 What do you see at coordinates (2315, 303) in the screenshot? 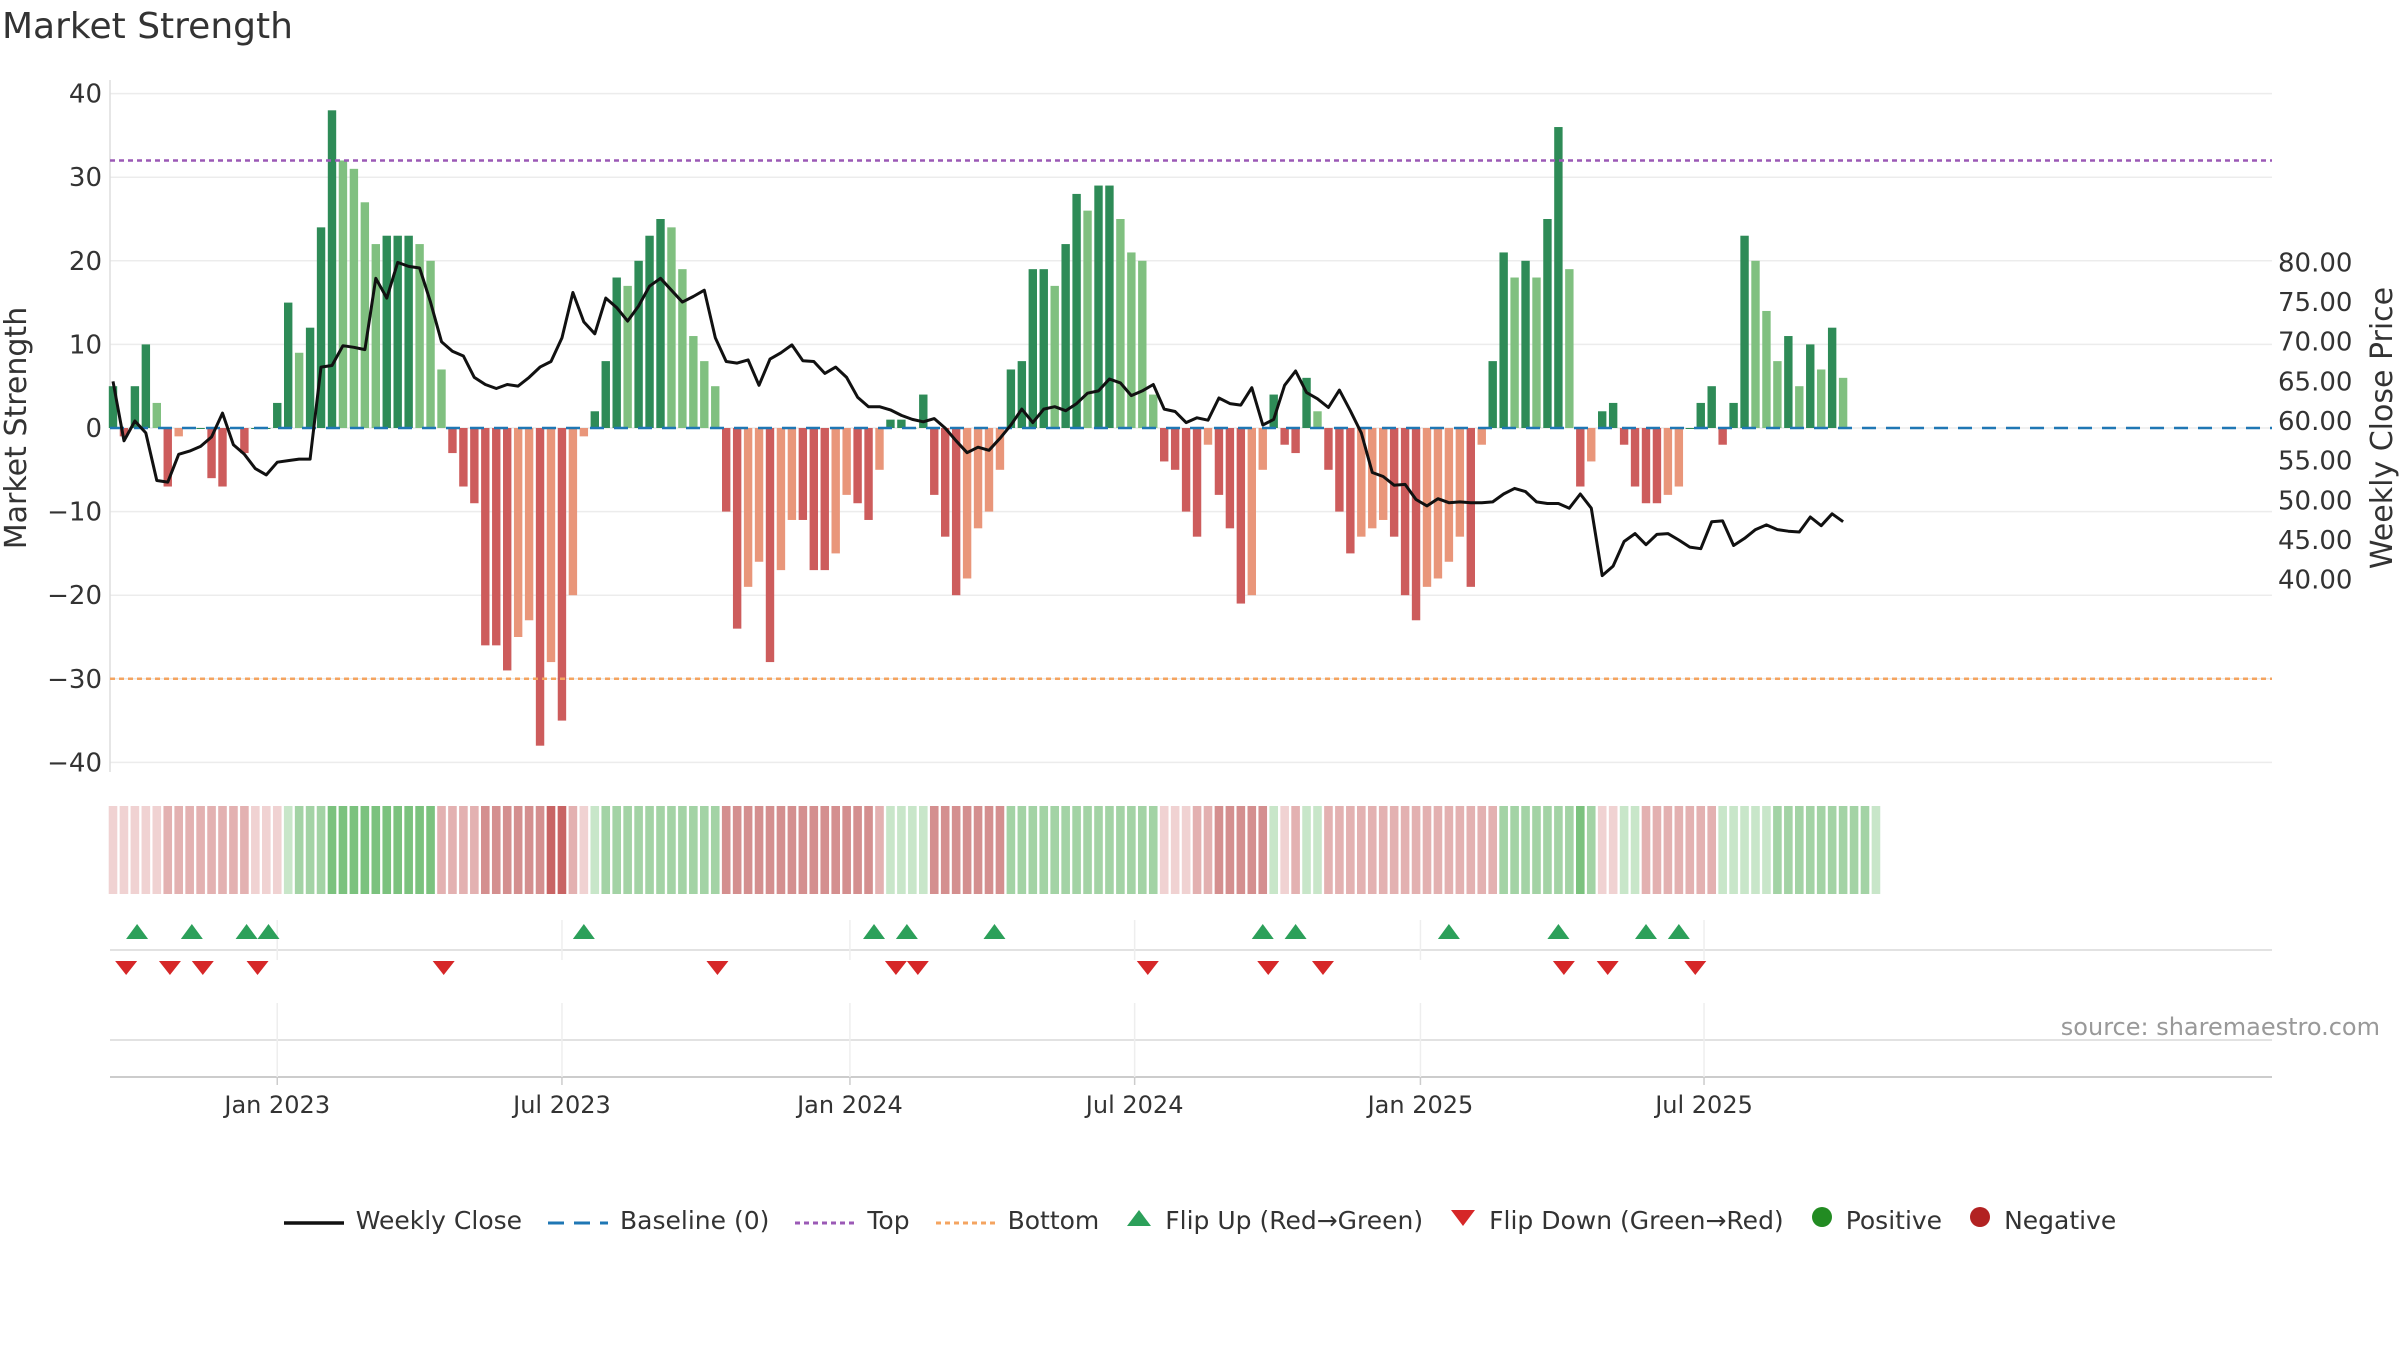
I see `y2-tick-label: 75.00` at bounding box center [2315, 303].